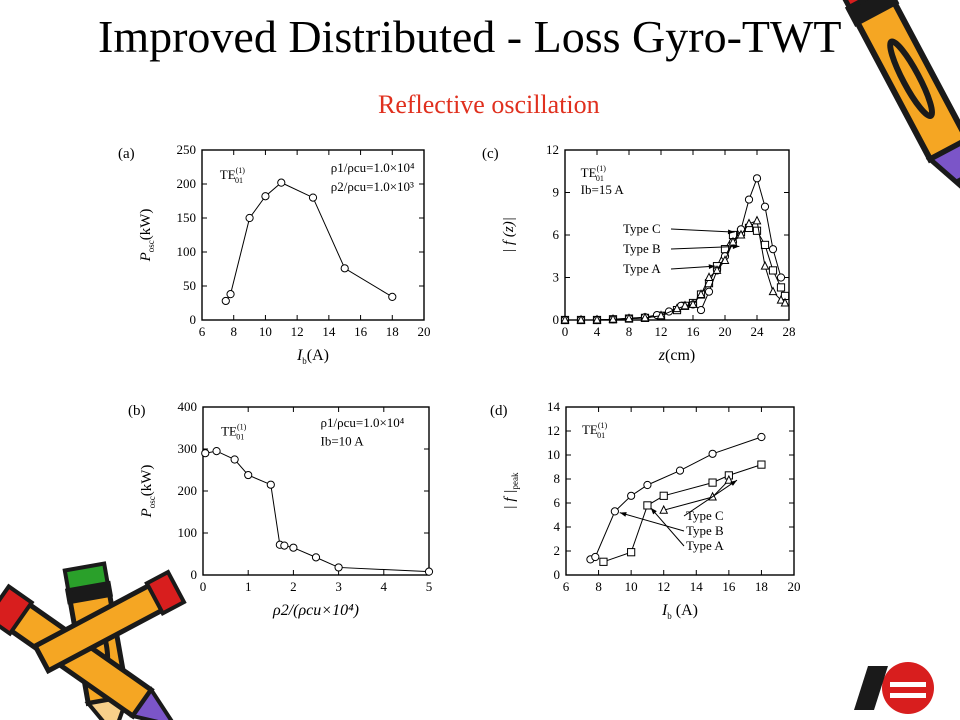  What do you see at coordinates (499, 411) in the screenshot?
I see `panel-label: (d)` at bounding box center [499, 411].